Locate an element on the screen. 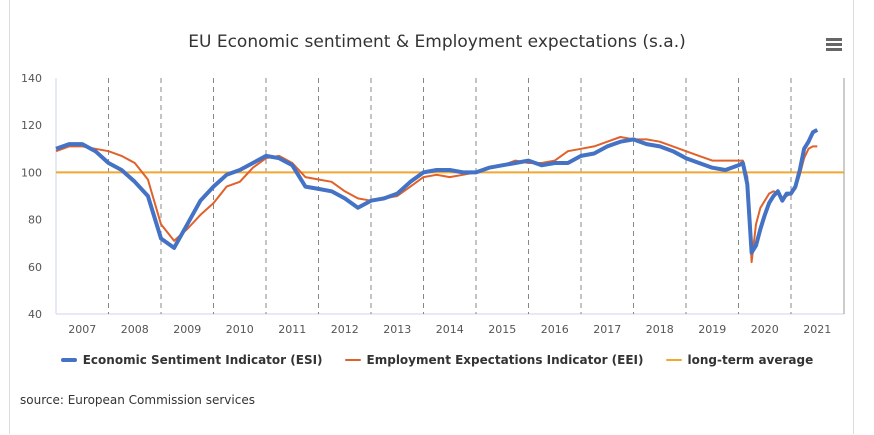 This screenshot has height=435, width=874. y-tick-label: 120 is located at coordinates (31, 125).